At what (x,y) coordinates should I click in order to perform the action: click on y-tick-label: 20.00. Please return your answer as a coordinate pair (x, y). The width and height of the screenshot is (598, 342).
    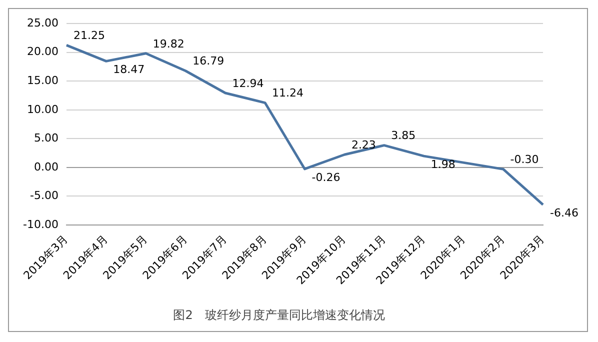
    Looking at the image, I should click on (42, 51).